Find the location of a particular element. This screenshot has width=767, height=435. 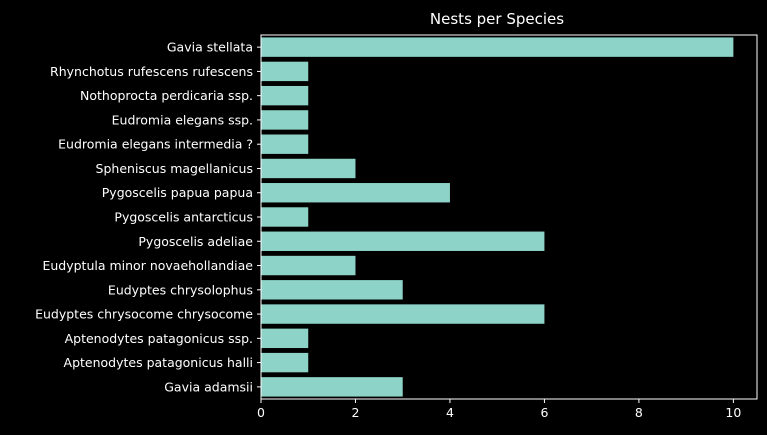

x-tick-labels: 0 2 4 6 8 10 is located at coordinates (499, 409).